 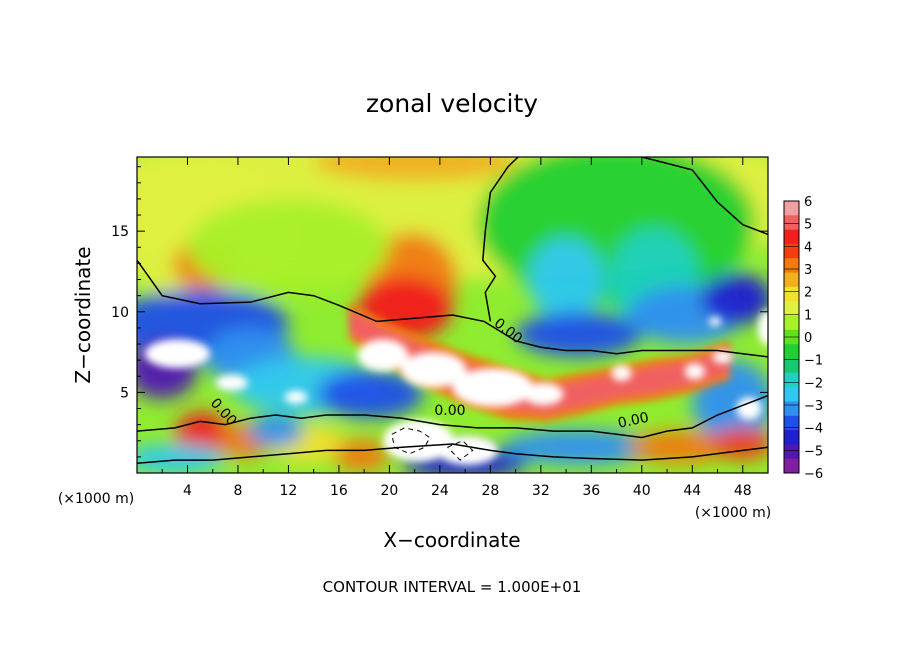 What do you see at coordinates (339, 491) in the screenshot?
I see `x-tick-label: 16` at bounding box center [339, 491].